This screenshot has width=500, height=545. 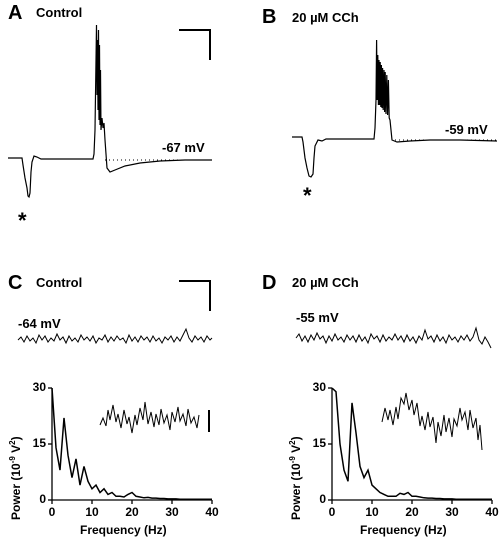 What do you see at coordinates (452, 512) in the screenshot?
I see `x-tick-label-d-30: 30` at bounding box center [452, 512].